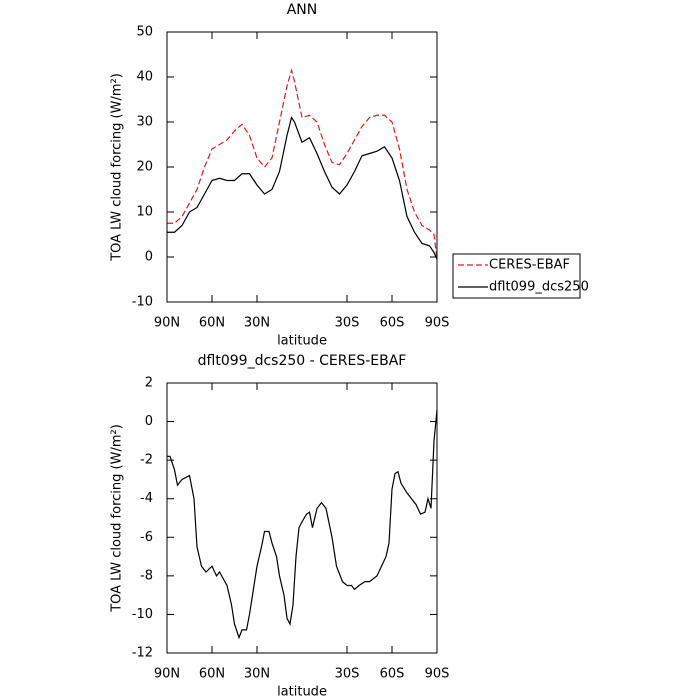  I want to click on y-tick-label: -2, so click(146, 460).